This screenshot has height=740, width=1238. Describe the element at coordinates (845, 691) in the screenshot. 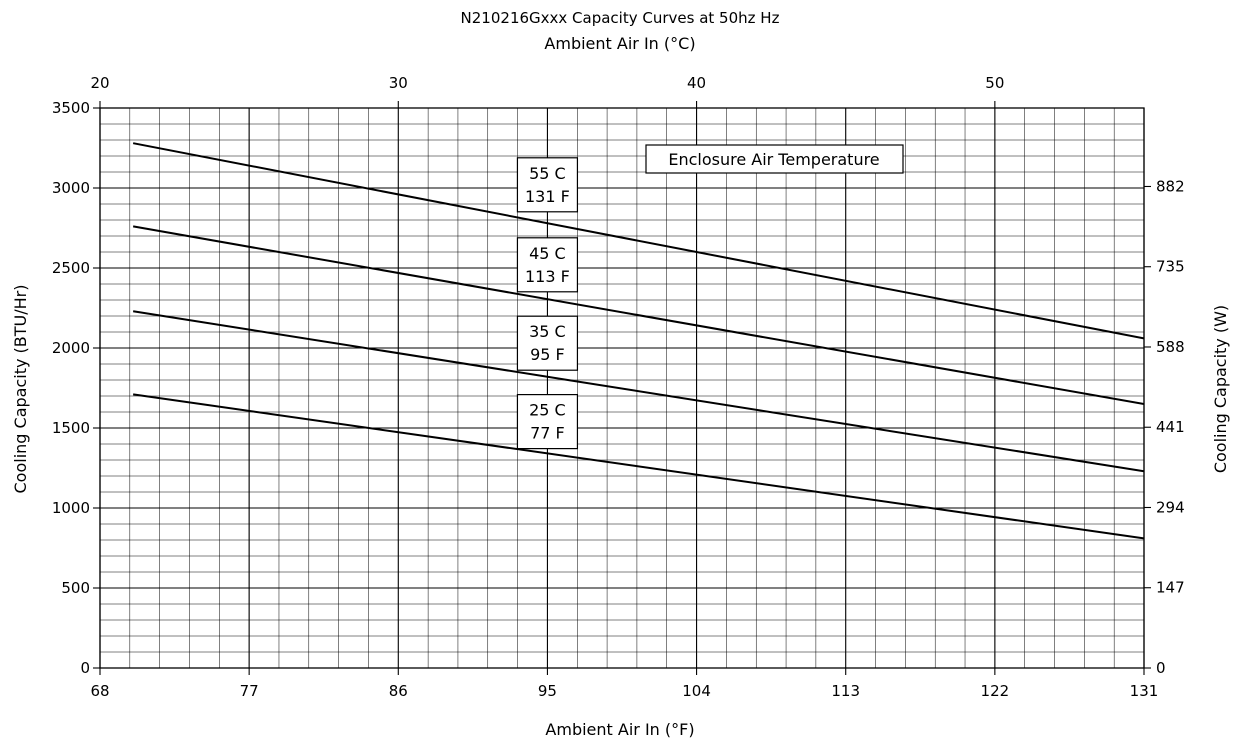

I see `x-tick-label: 113` at that location.